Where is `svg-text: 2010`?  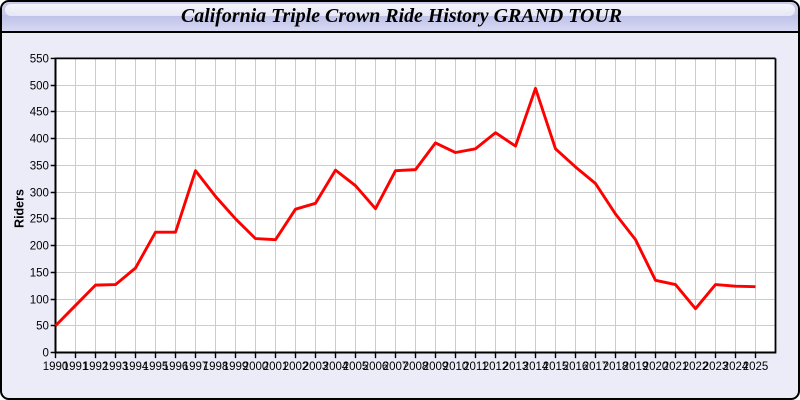 svg-text: 2010 is located at coordinates (456, 367).